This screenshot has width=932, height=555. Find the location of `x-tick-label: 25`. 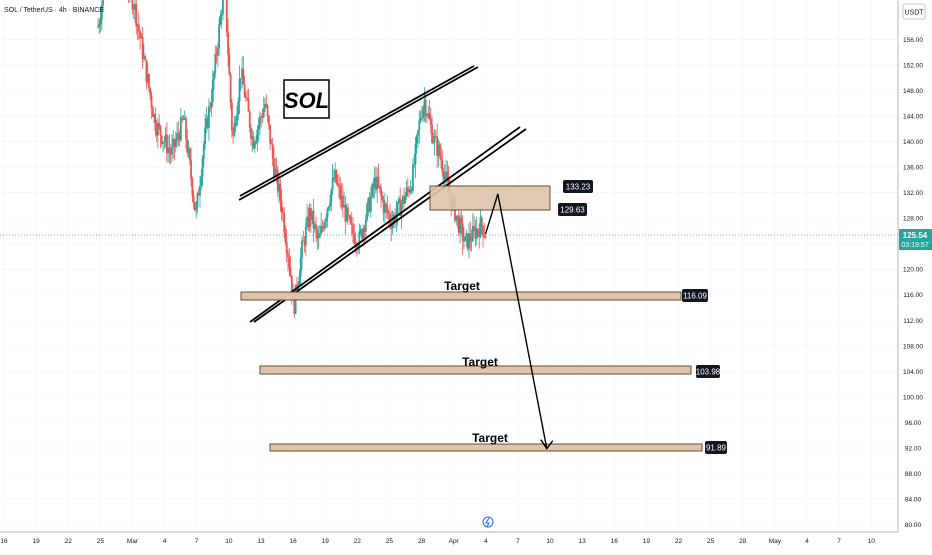

x-tick-label: 25 is located at coordinates (390, 541).